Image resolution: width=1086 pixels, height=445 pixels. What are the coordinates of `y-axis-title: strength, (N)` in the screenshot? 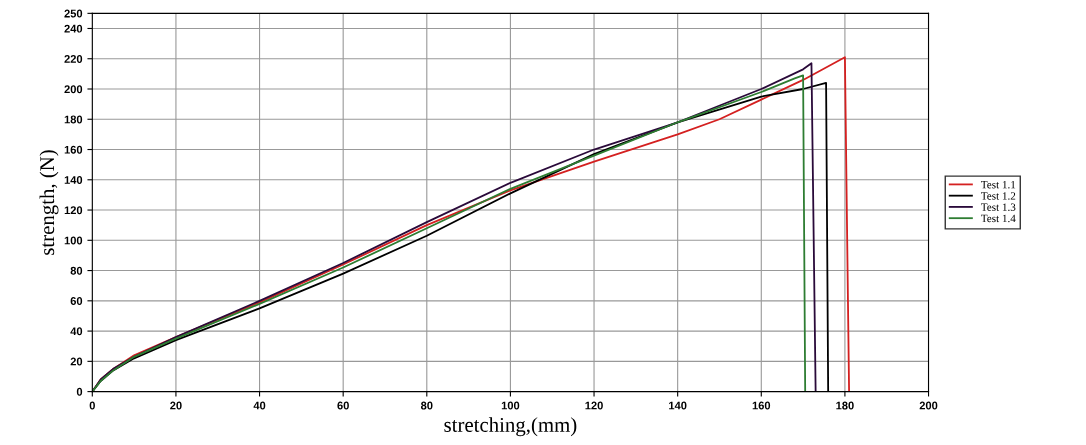 It's located at (49, 202).